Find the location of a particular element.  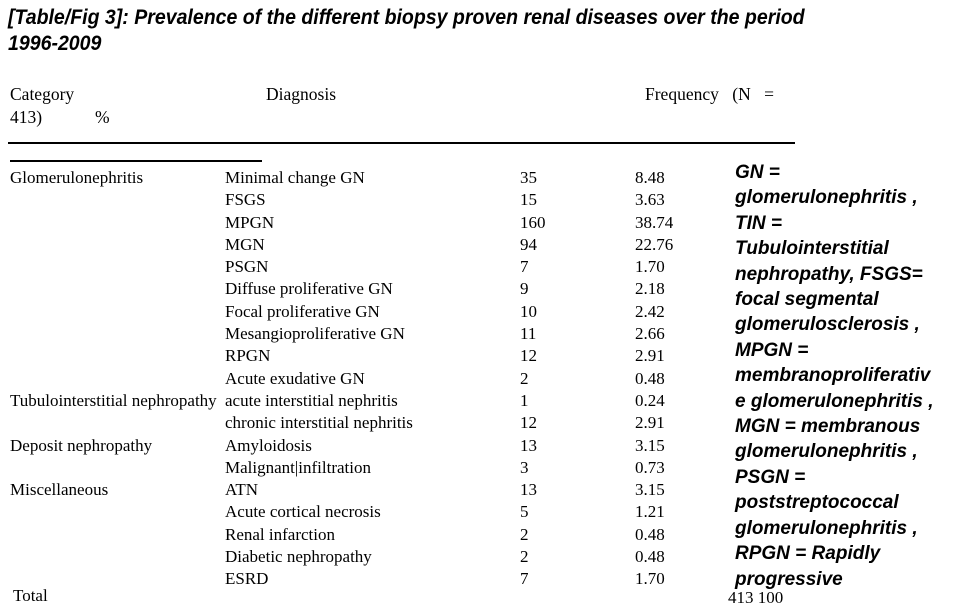

cell-category: Deposit nephropathy is located at coordinates (81, 445).